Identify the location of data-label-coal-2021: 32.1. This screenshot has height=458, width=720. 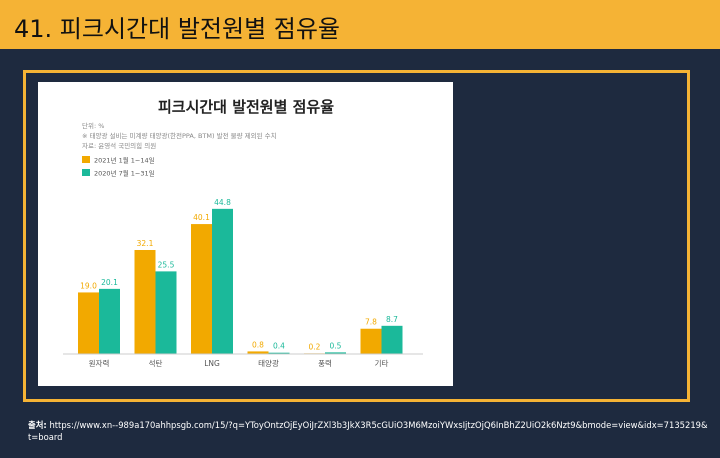
(145, 243).